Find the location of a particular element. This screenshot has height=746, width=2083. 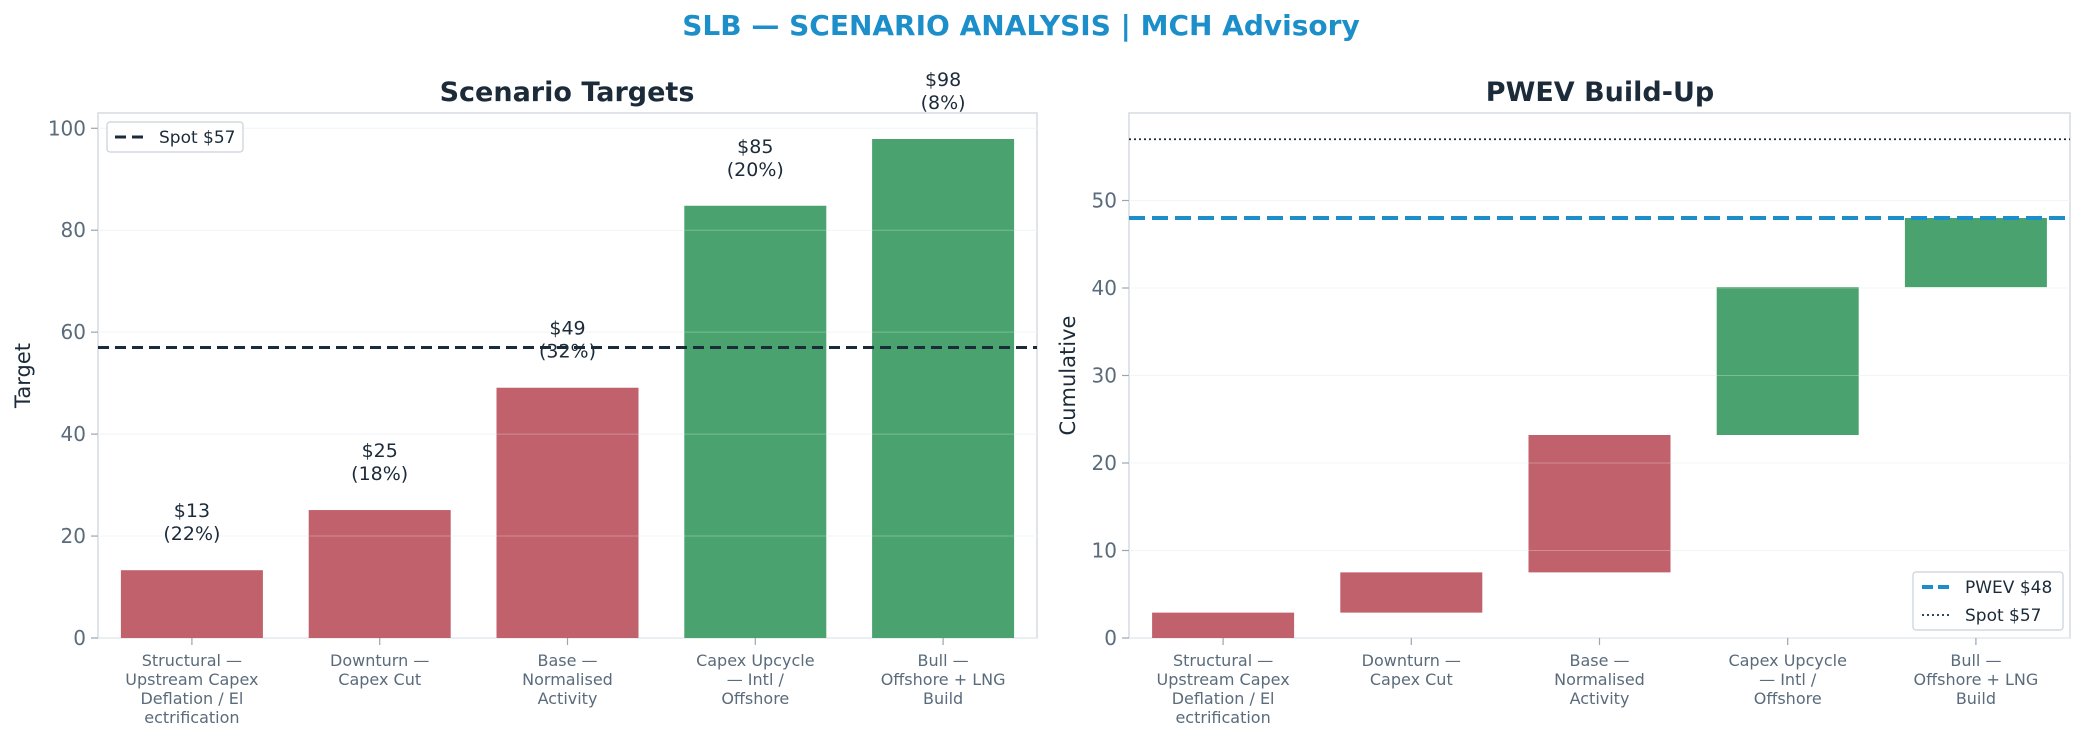

panel-title: Scenario Targets is located at coordinates (567, 92).